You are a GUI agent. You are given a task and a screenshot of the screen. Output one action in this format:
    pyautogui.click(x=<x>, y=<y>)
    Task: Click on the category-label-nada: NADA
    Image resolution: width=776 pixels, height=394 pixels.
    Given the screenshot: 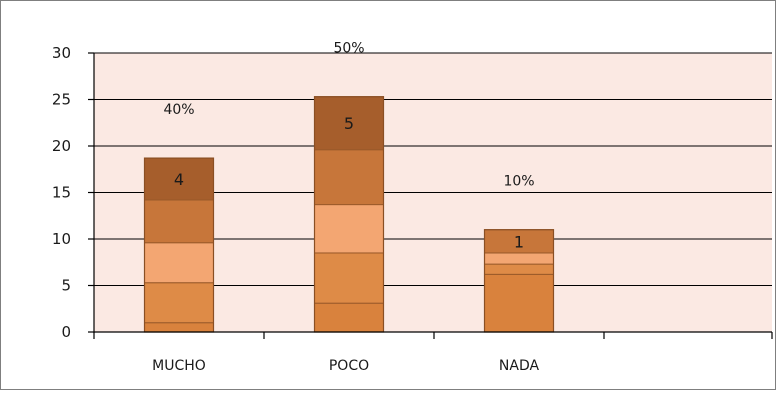 What is the action you would take?
    pyautogui.click(x=519, y=366)
    